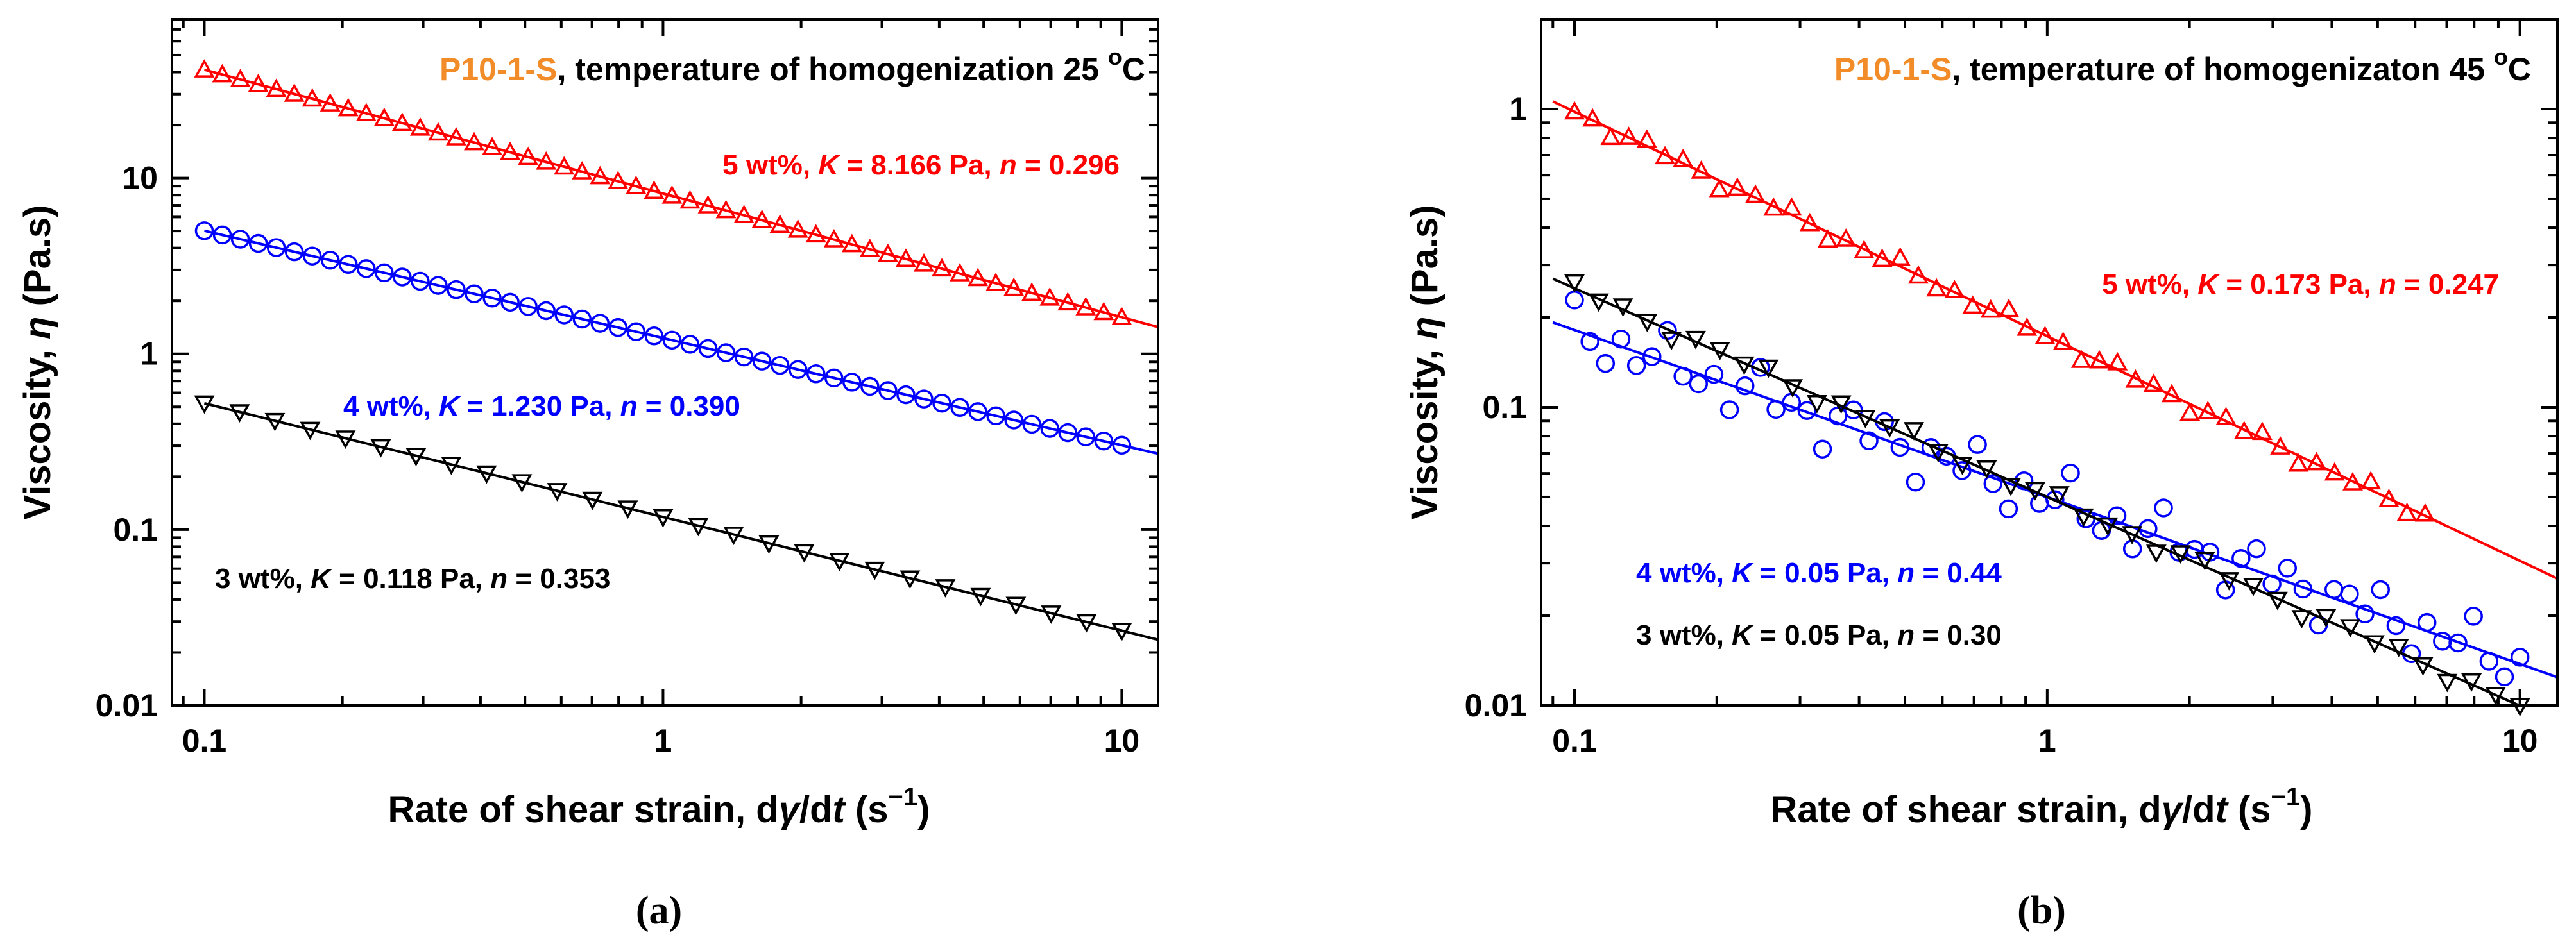 This screenshot has width=2576, height=944. What do you see at coordinates (2173, 809) in the screenshot?
I see `panel-b-xlabel-gamma: γ` at bounding box center [2173, 809].